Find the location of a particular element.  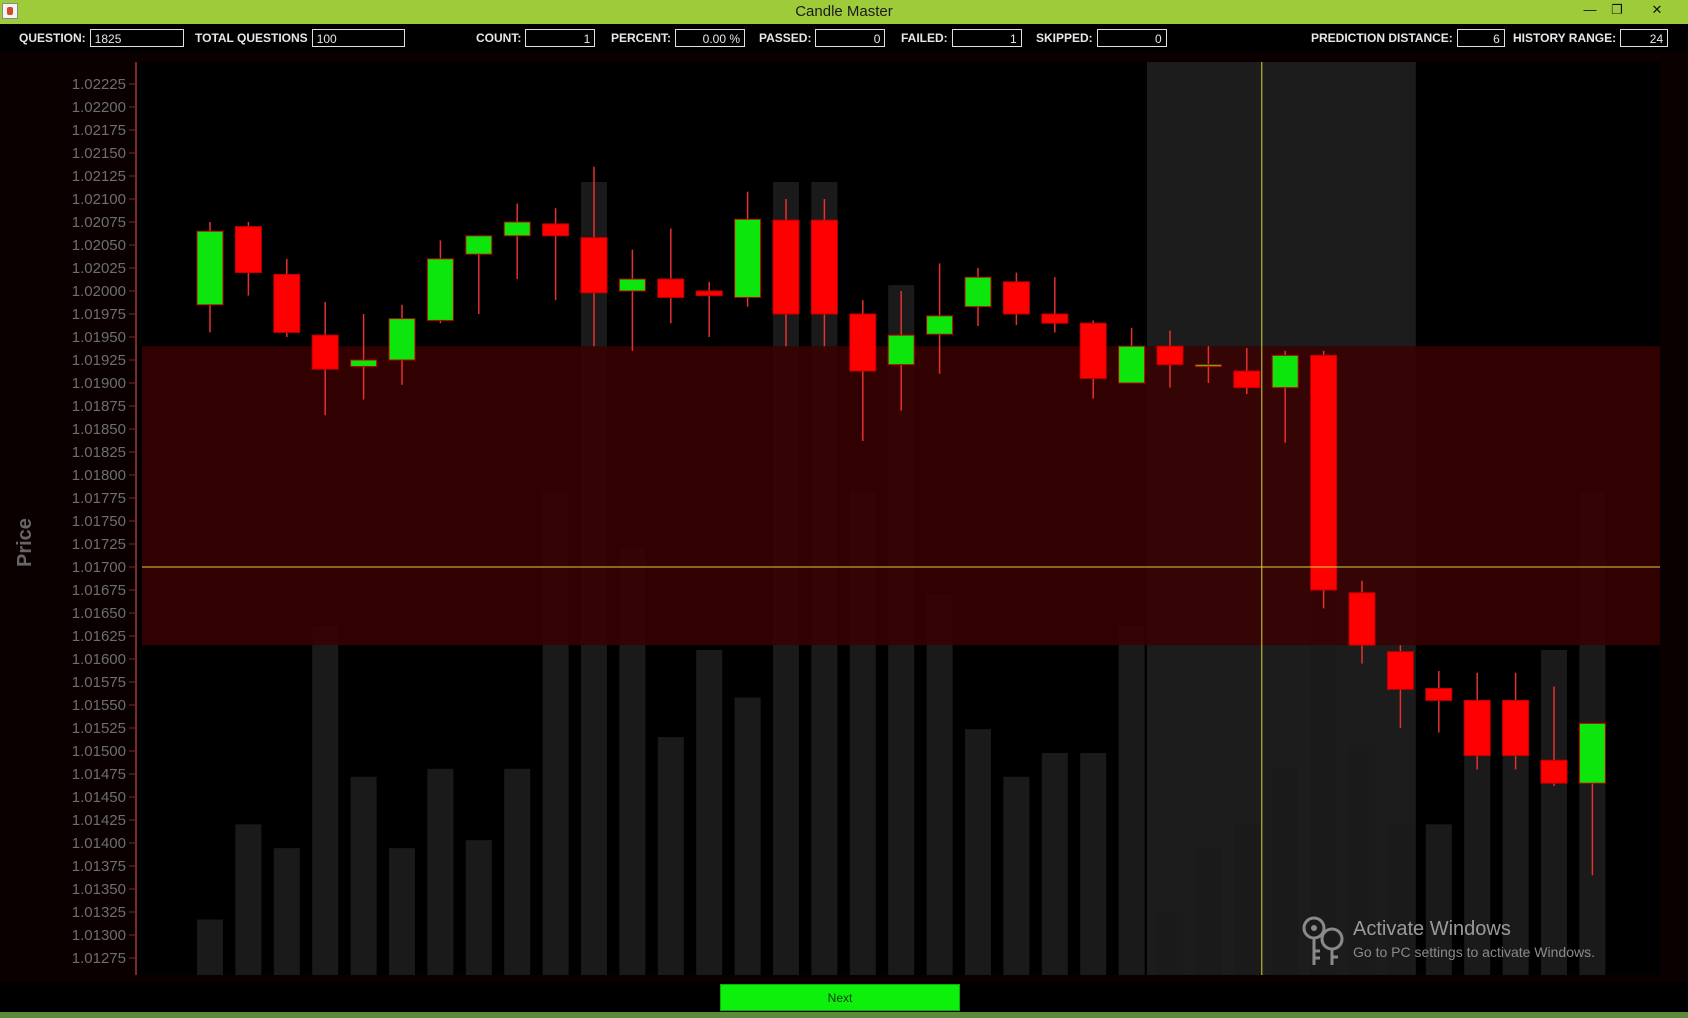

watermark-title: Activate Windows is located at coordinates (1432, 929).